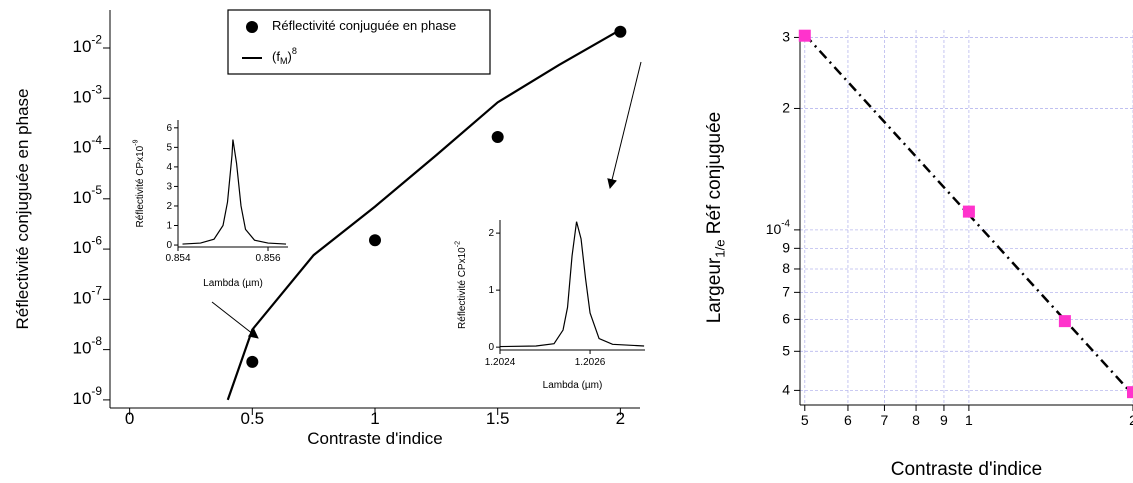 This screenshot has height=483, width=1133. I want to click on tick-label-part: -9, so click(96, 391).